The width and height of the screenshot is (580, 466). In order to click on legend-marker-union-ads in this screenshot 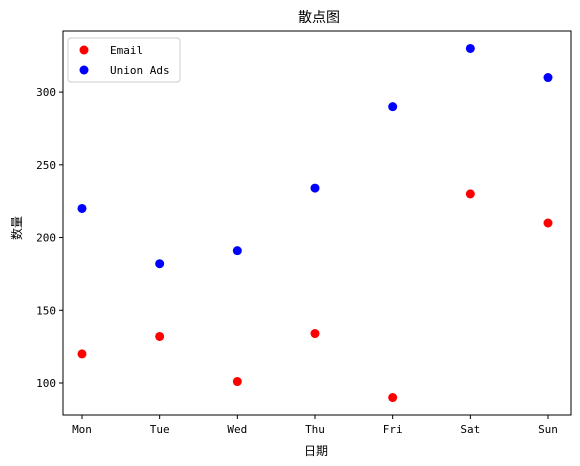, I will do `click(84, 70)`.